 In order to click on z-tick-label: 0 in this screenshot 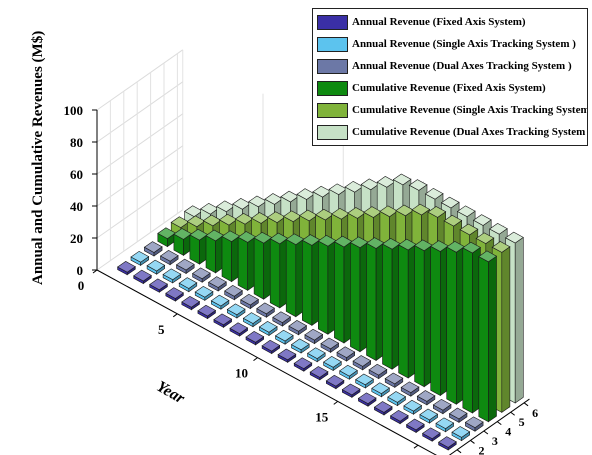, I will do `click(80, 270)`.